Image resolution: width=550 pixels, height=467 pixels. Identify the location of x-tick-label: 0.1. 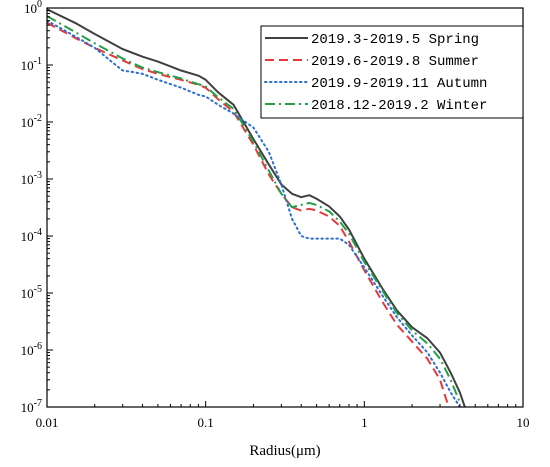
(206, 422).